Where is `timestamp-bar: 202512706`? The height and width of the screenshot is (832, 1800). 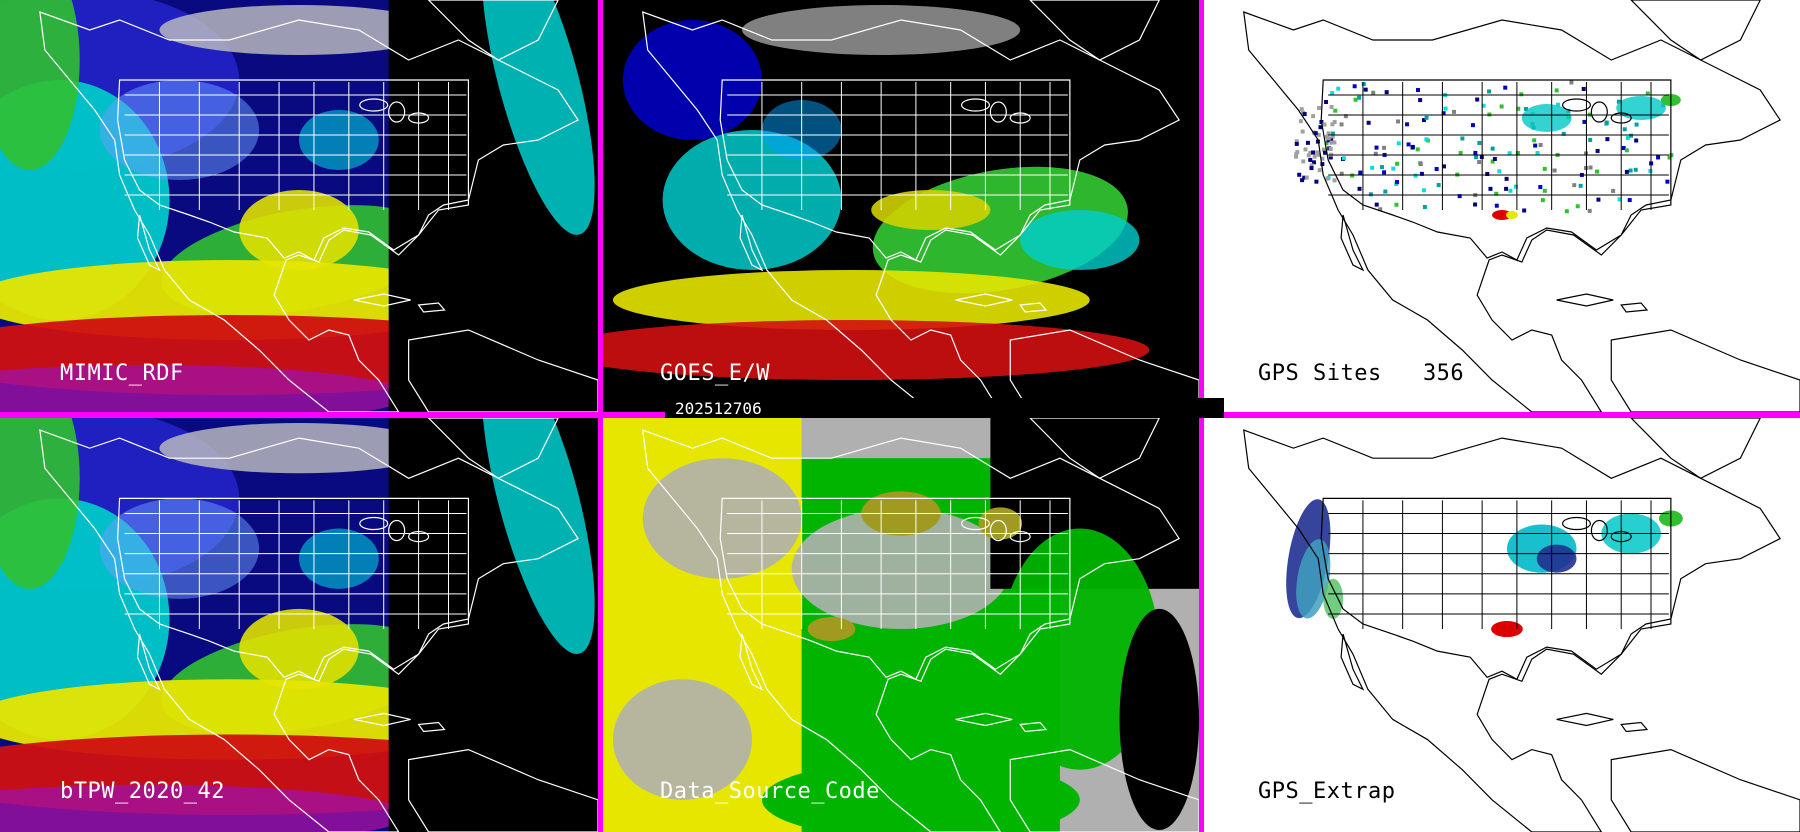
timestamp-bar: 202512706 is located at coordinates (944, 408).